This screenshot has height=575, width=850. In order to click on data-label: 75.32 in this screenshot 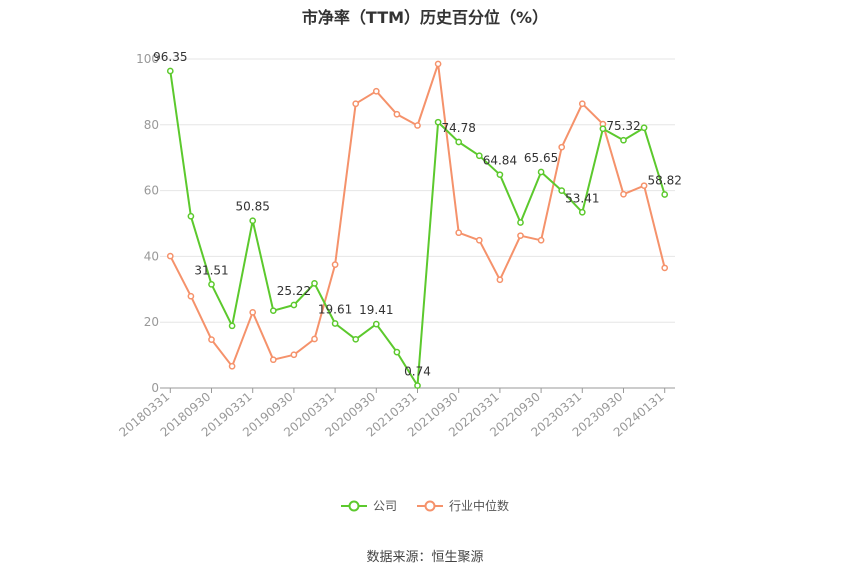, I will do `click(623, 126)`.